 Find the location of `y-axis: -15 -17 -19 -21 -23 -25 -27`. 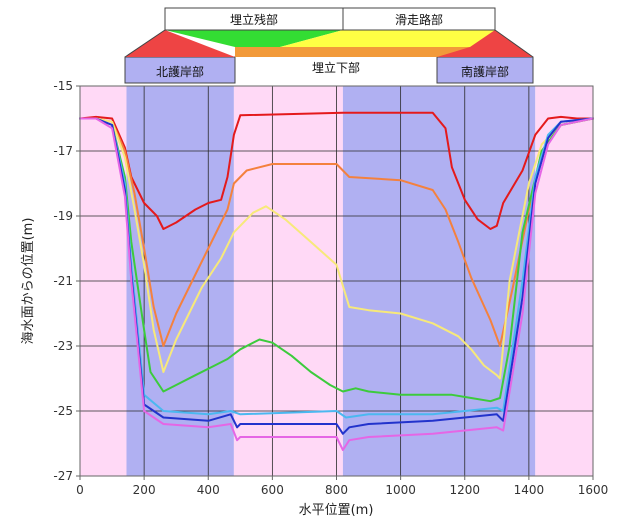

y-axis: -15 -17 -19 -21 -23 -25 -27 is located at coordinates (66, 281).